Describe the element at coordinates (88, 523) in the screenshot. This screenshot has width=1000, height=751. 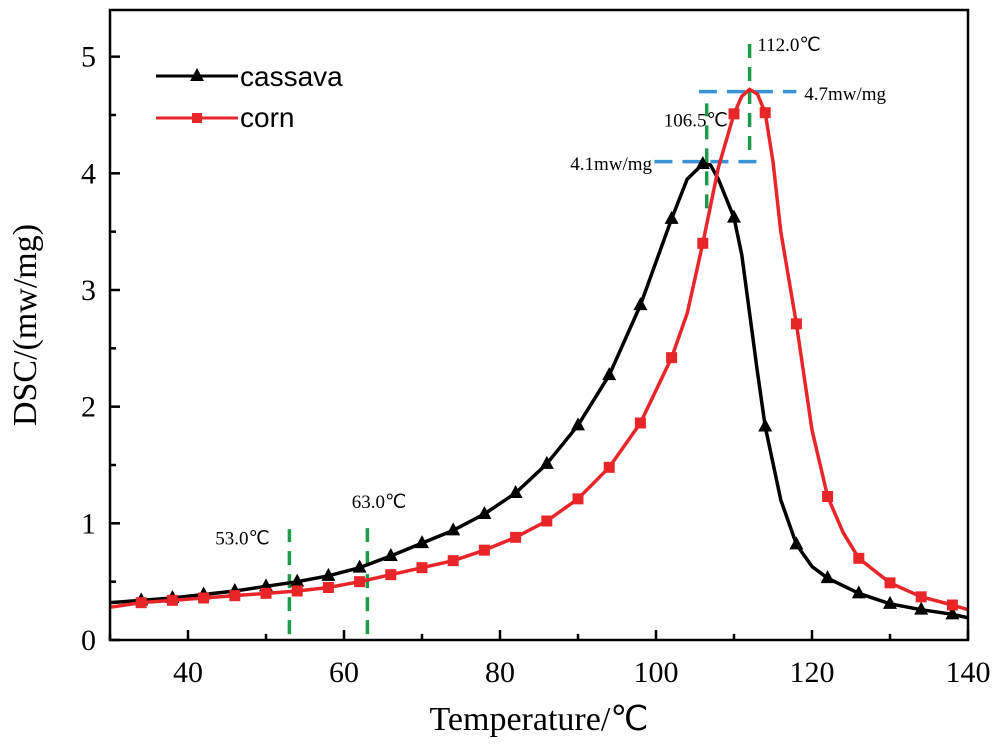
I see `y-tick-label: 1` at that location.